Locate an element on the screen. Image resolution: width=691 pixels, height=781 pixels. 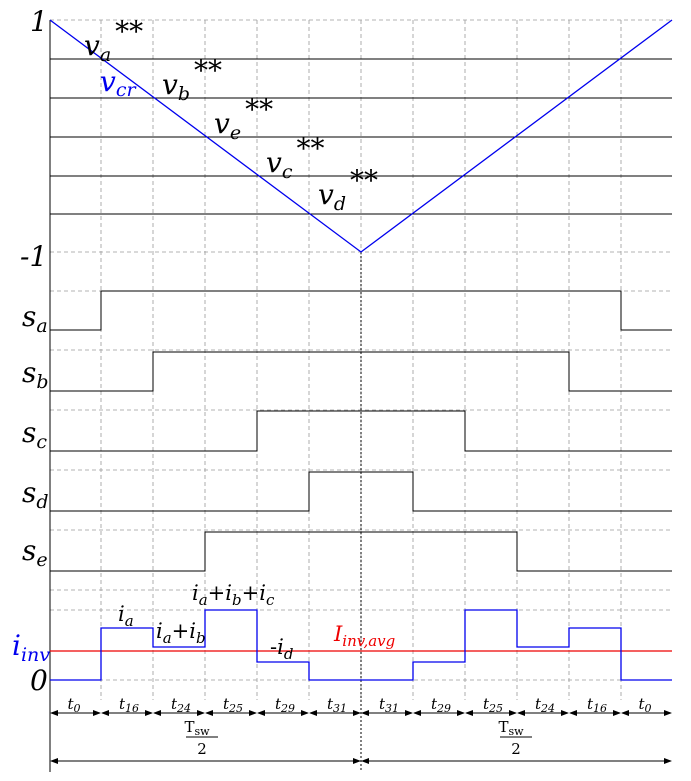
ref-label-a: va** is located at coordinates (113, 40).